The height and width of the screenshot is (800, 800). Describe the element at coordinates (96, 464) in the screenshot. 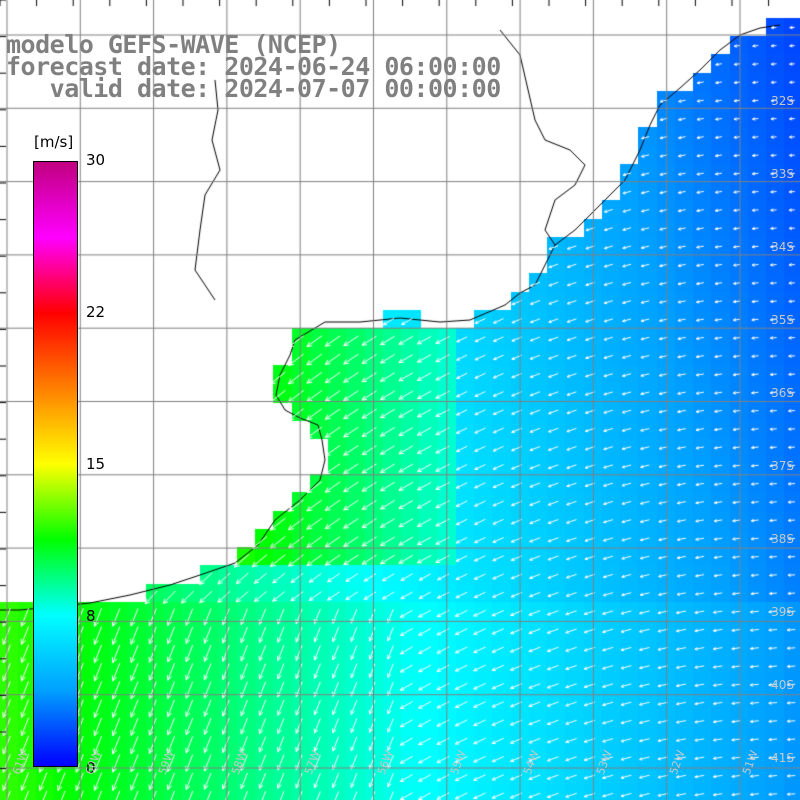

I see `colorbar-tick-15: 15` at that location.